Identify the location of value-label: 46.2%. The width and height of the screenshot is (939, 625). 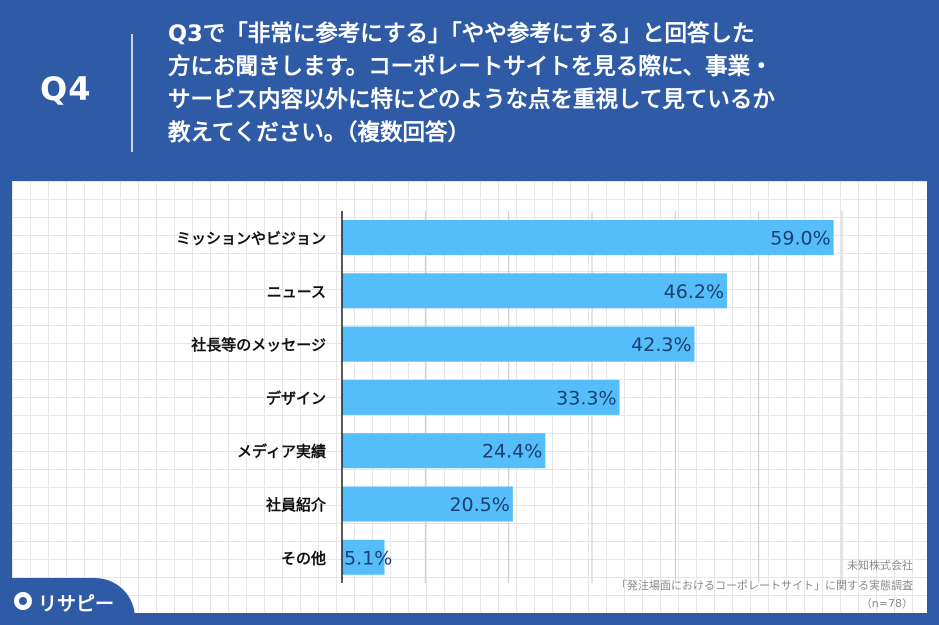
(694, 292).